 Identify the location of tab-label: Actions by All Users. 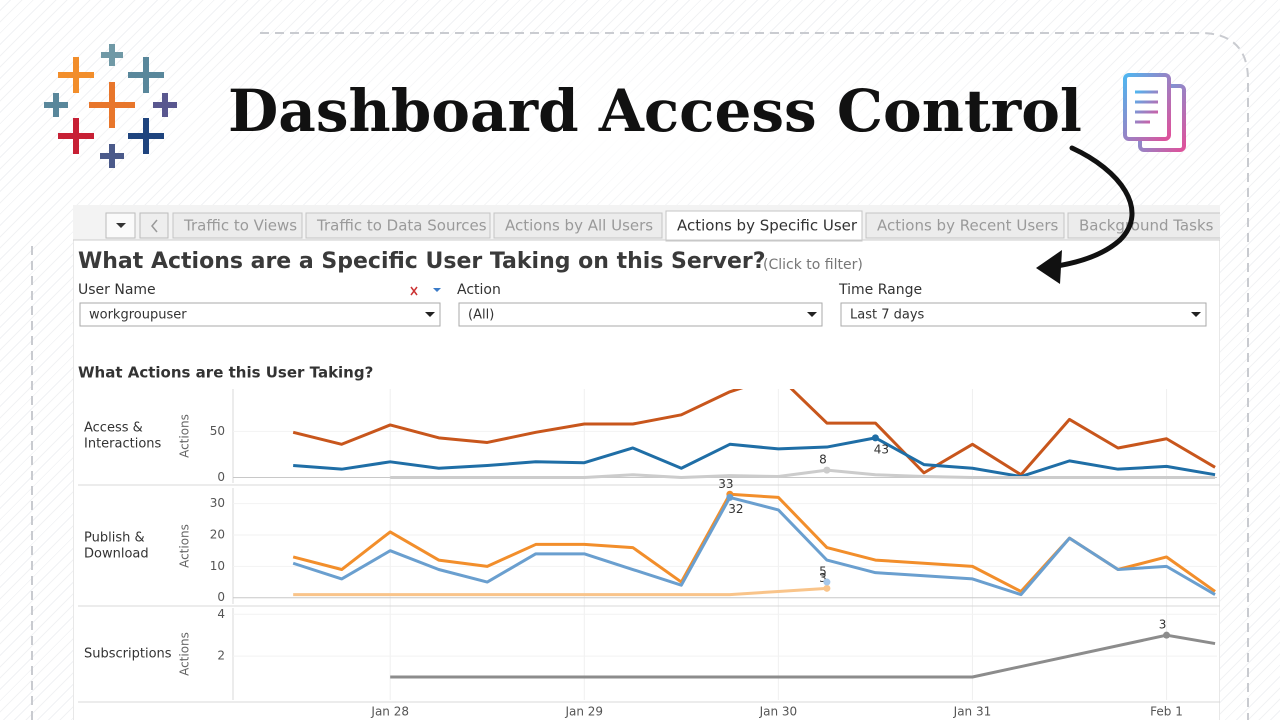
(579, 226).